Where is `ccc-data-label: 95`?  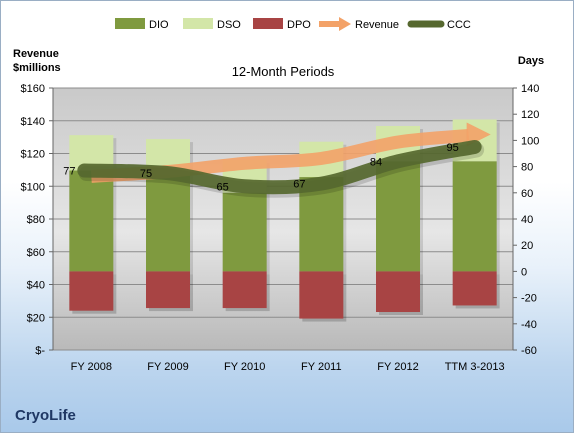
ccc-data-label: 95 is located at coordinates (453, 148).